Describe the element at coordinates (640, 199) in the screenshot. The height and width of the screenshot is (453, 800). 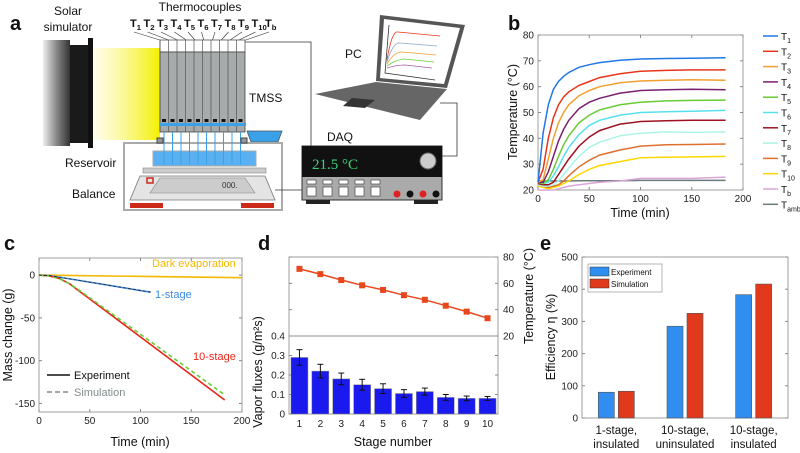
I see `x-tick-label: 100` at that location.